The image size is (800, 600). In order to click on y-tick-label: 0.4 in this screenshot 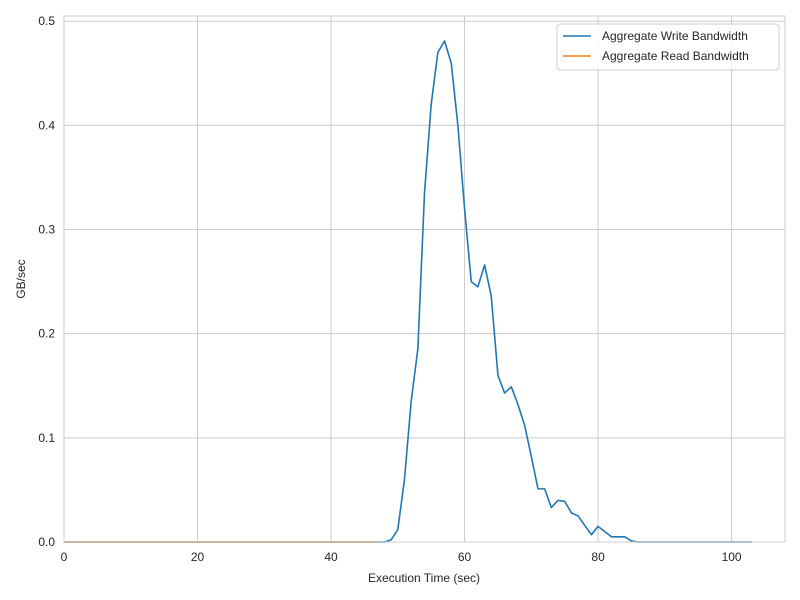, I will do `click(46, 125)`.